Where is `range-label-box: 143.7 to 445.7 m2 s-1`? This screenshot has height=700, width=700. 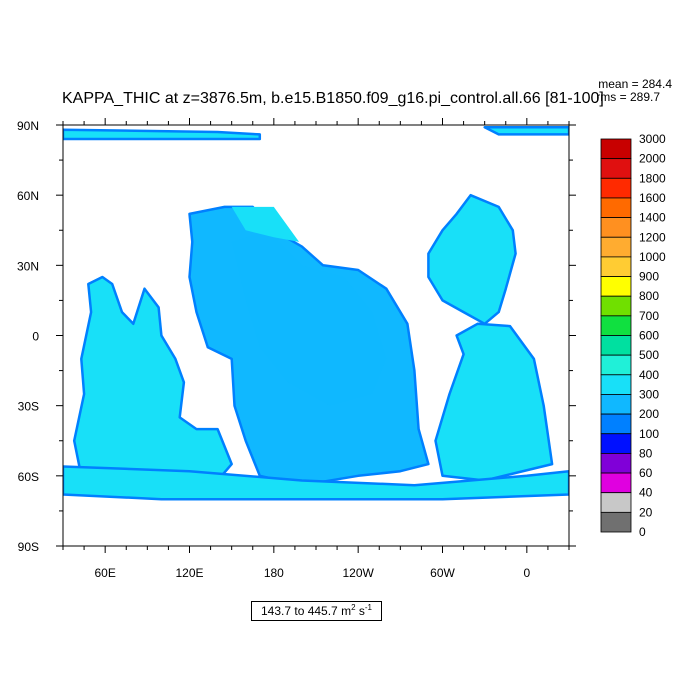
range-label-box: 143.7 to 445.7 m2 s-1 is located at coordinates (316, 611).